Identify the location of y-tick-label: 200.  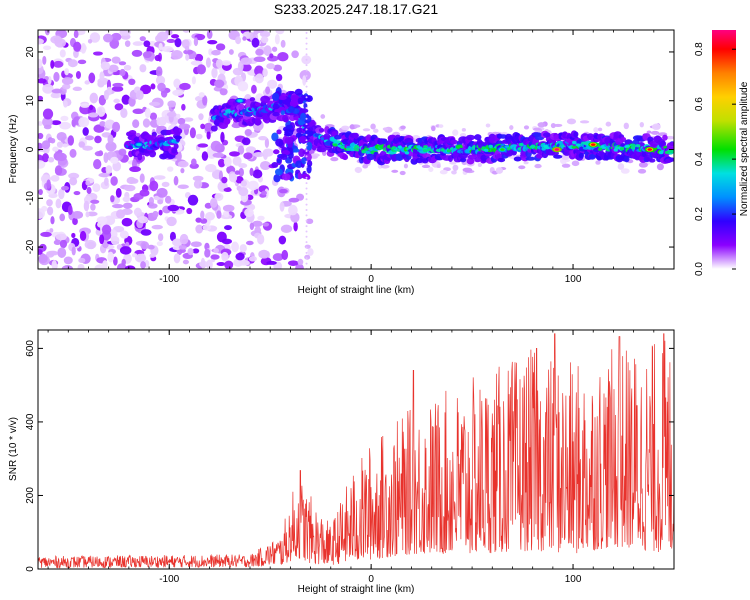
(30, 495).